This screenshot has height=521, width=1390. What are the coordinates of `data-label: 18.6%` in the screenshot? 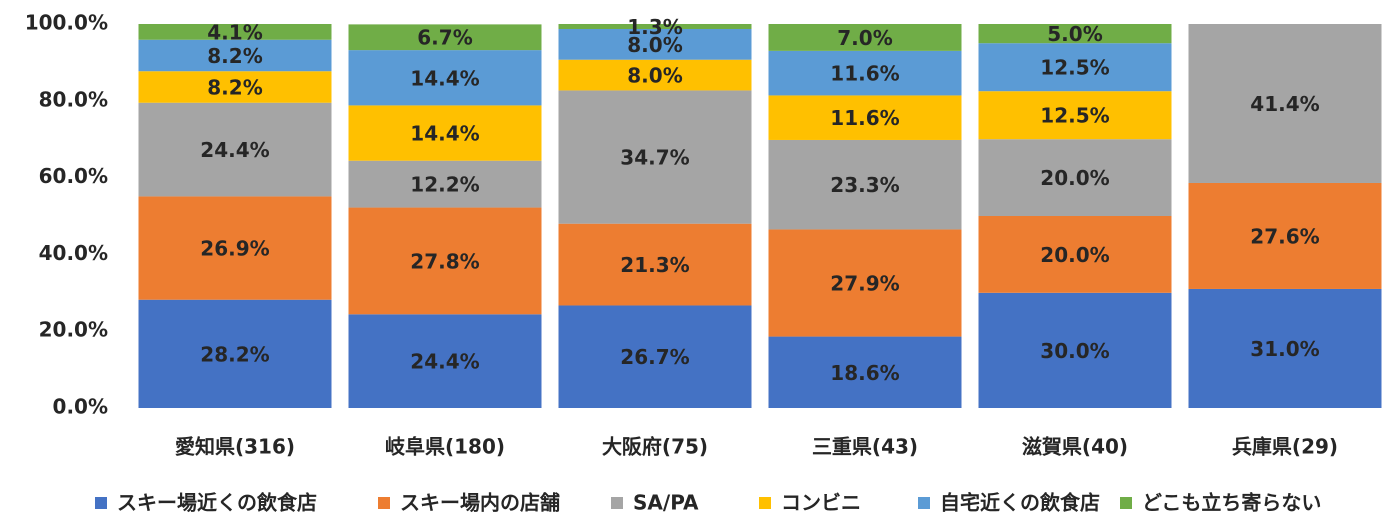 It's located at (864, 373).